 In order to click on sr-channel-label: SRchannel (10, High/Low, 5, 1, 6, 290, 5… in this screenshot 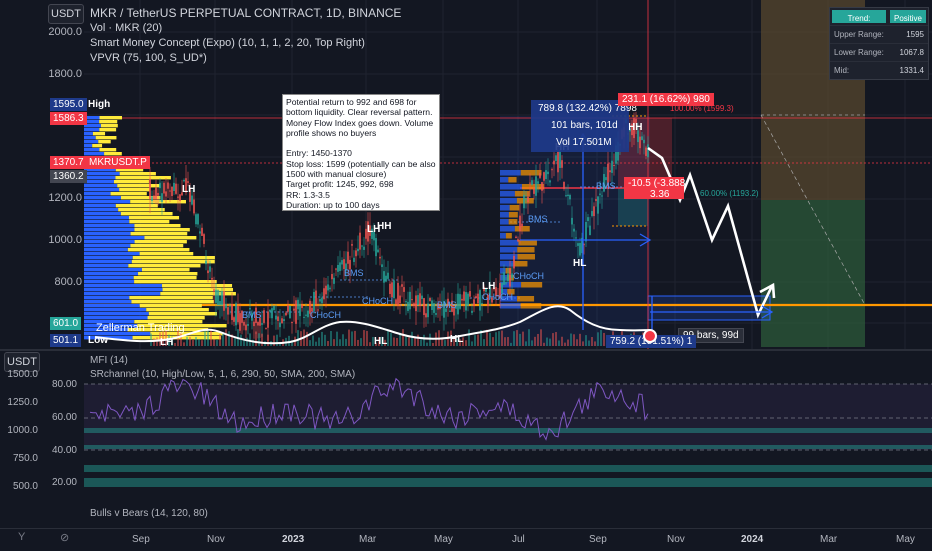, I will do `click(223, 374)`.